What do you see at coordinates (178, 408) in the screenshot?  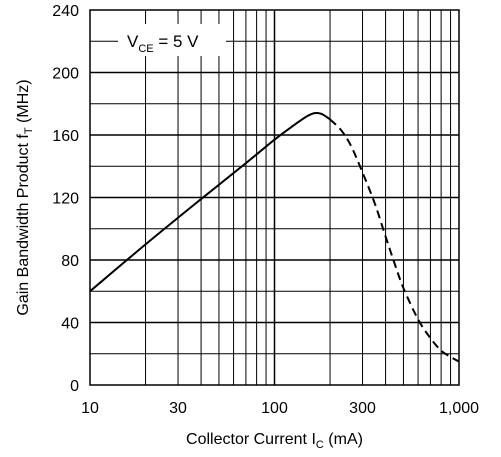 I see `x-tick-label: 30` at bounding box center [178, 408].